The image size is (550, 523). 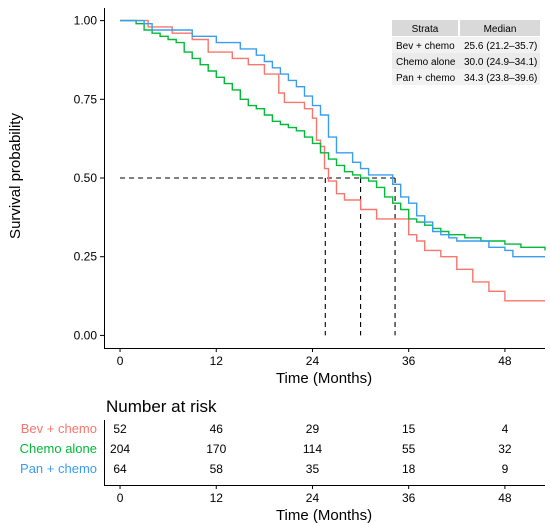 What do you see at coordinates (466, 28) in the screenshot?
I see `strata-header-bg` at bounding box center [466, 28].